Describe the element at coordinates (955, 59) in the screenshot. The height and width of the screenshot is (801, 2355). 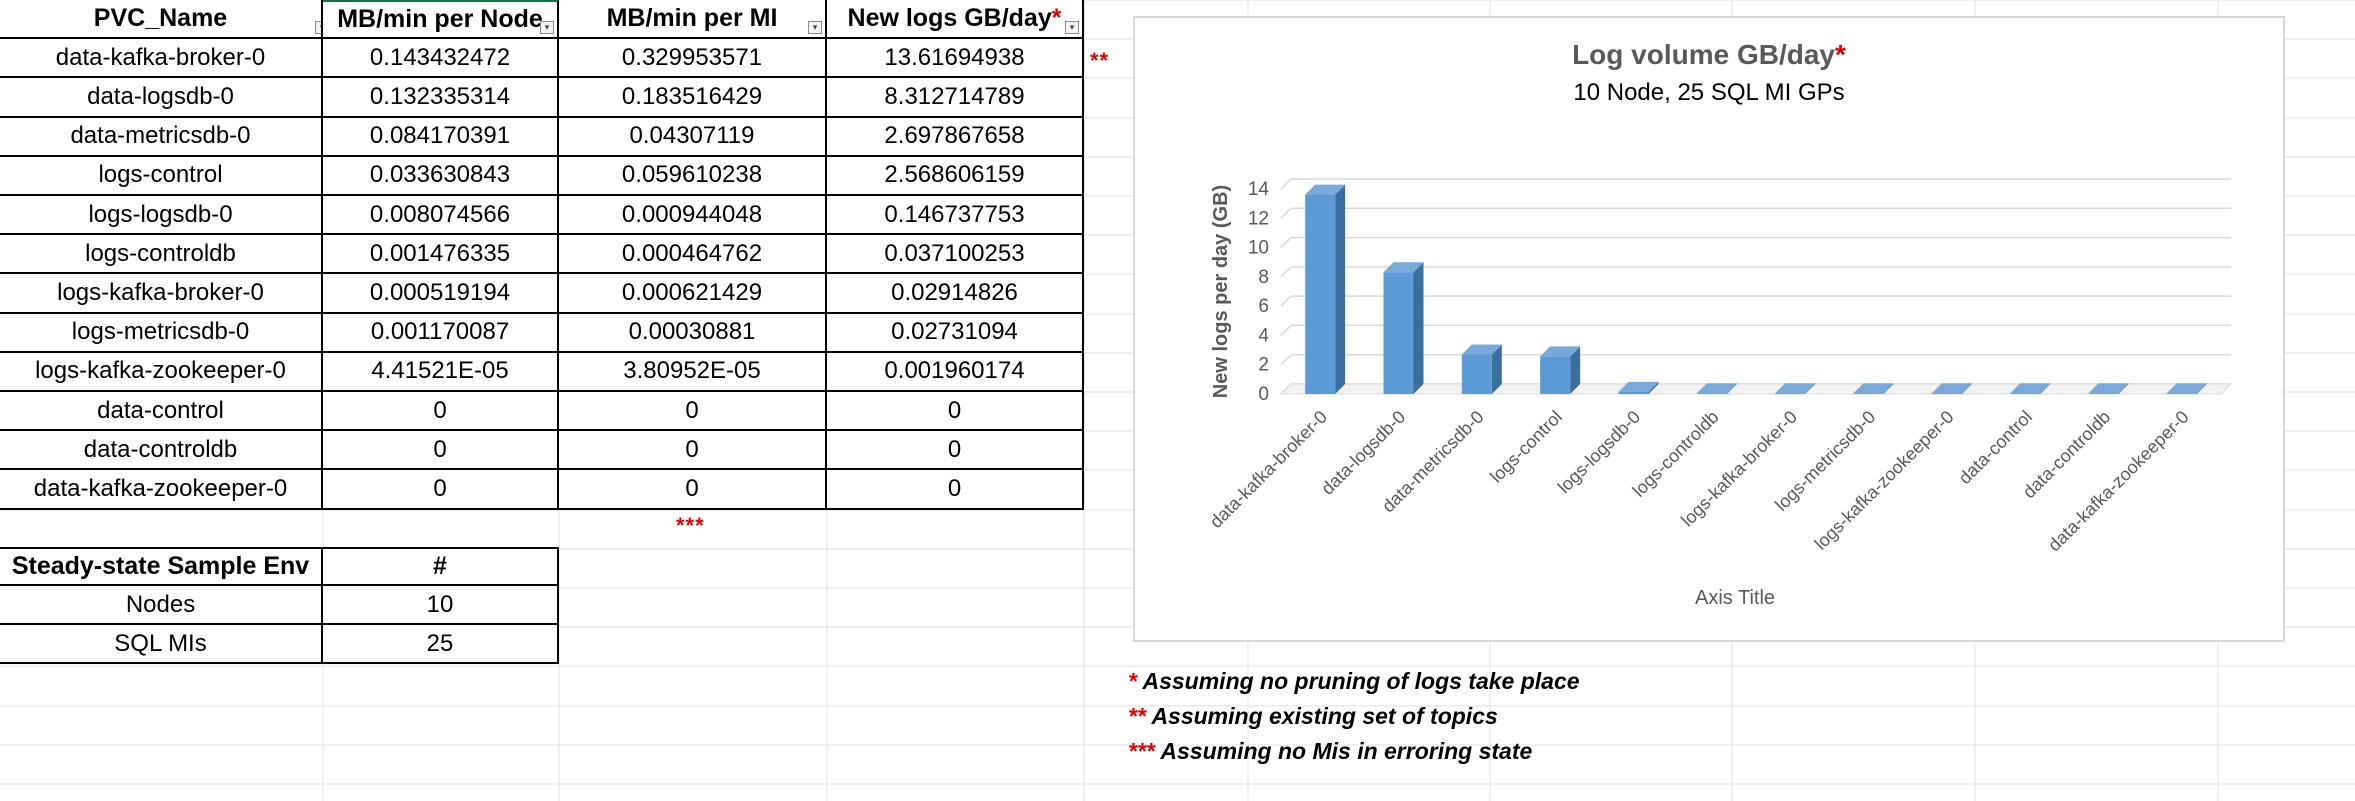
I see `value-cell: 13.61694938` at that location.